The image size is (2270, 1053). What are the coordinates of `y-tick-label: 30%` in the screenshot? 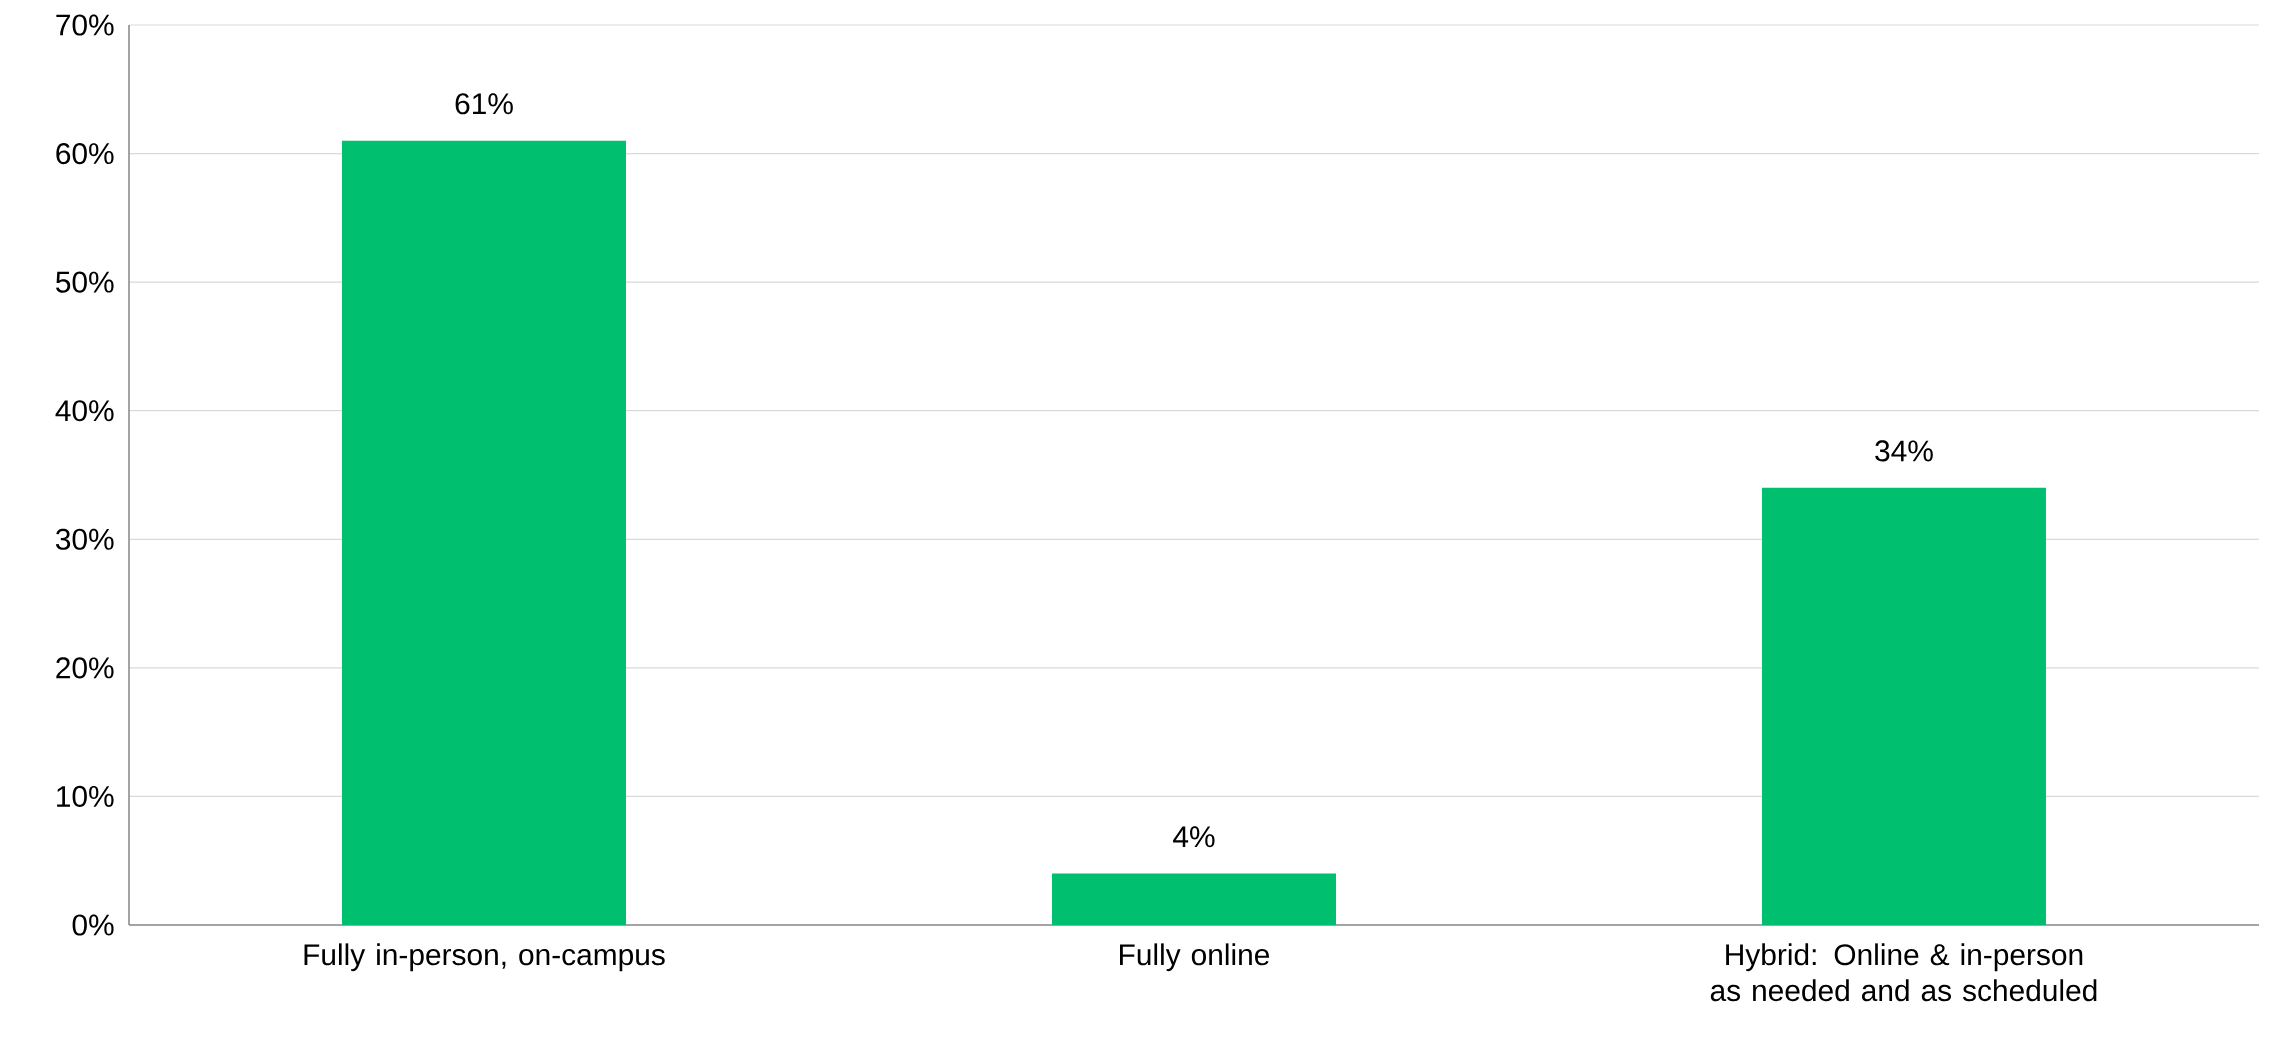 It's located at (84, 539).